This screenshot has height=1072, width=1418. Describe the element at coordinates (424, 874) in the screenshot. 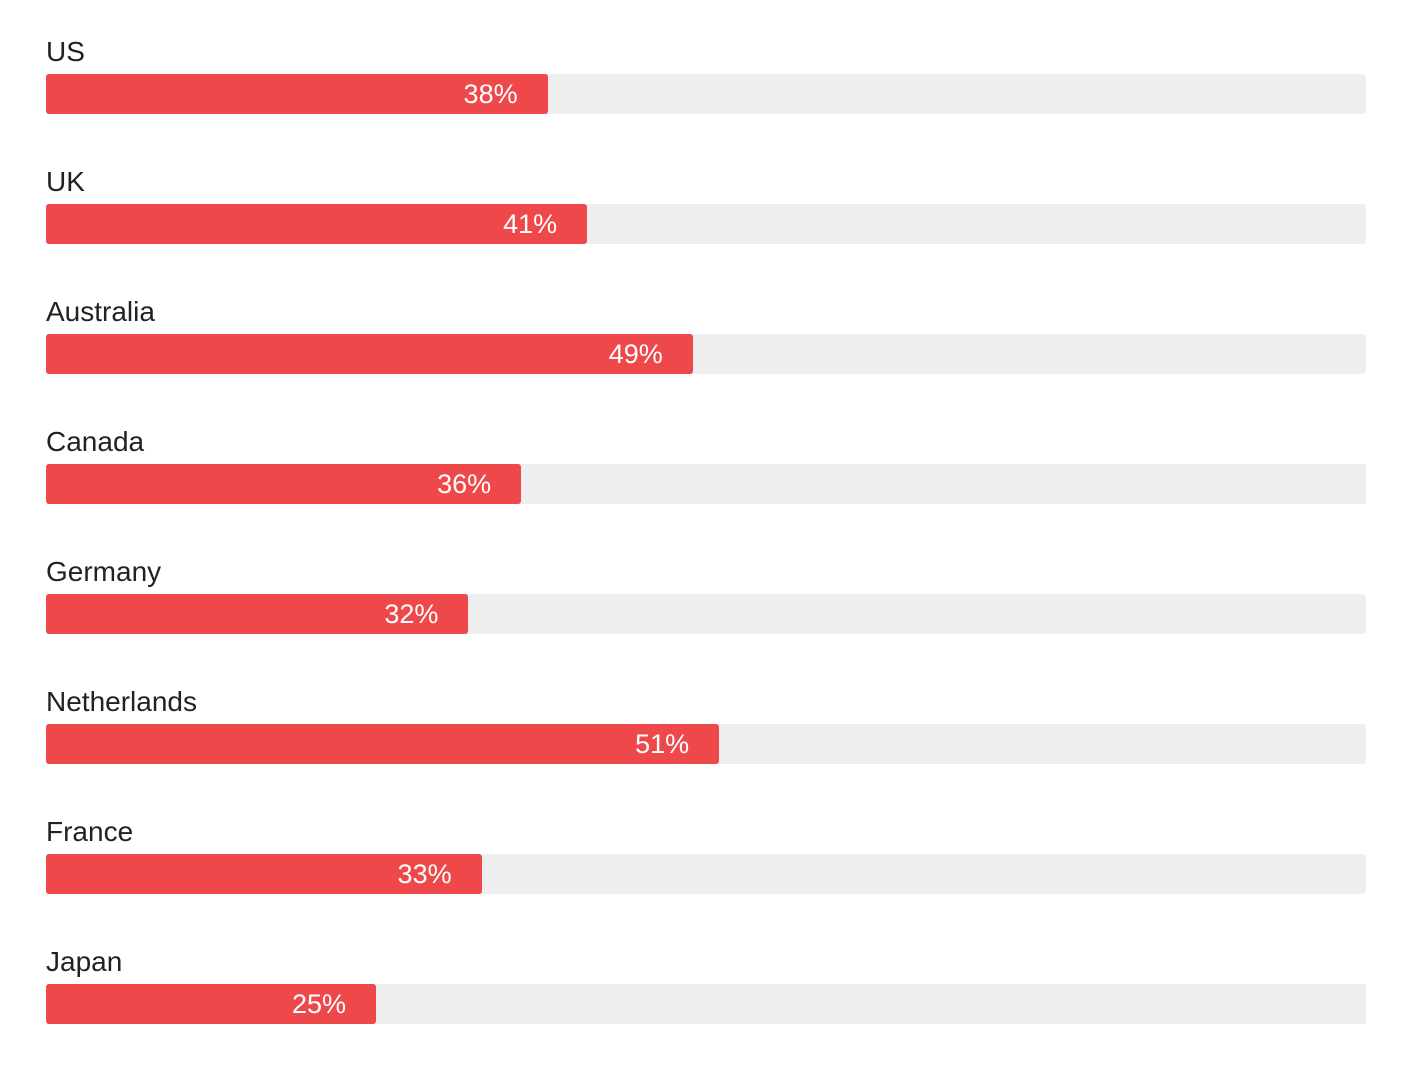

I see `percent-label: 33%` at that location.